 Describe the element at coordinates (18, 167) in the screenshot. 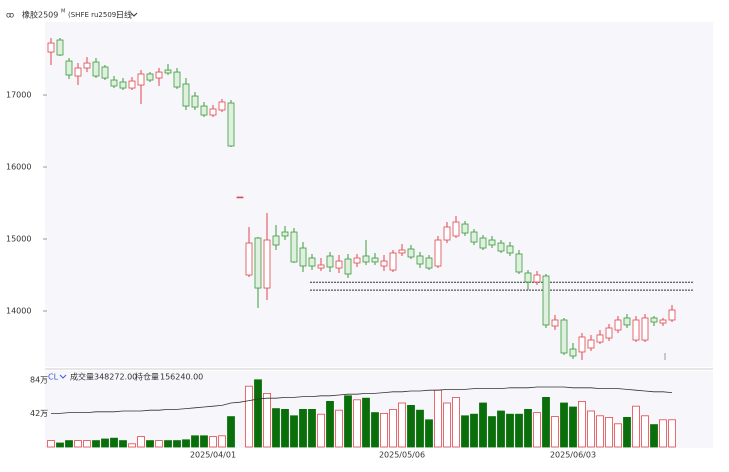

I see `y-tick-label: 16000` at that location.